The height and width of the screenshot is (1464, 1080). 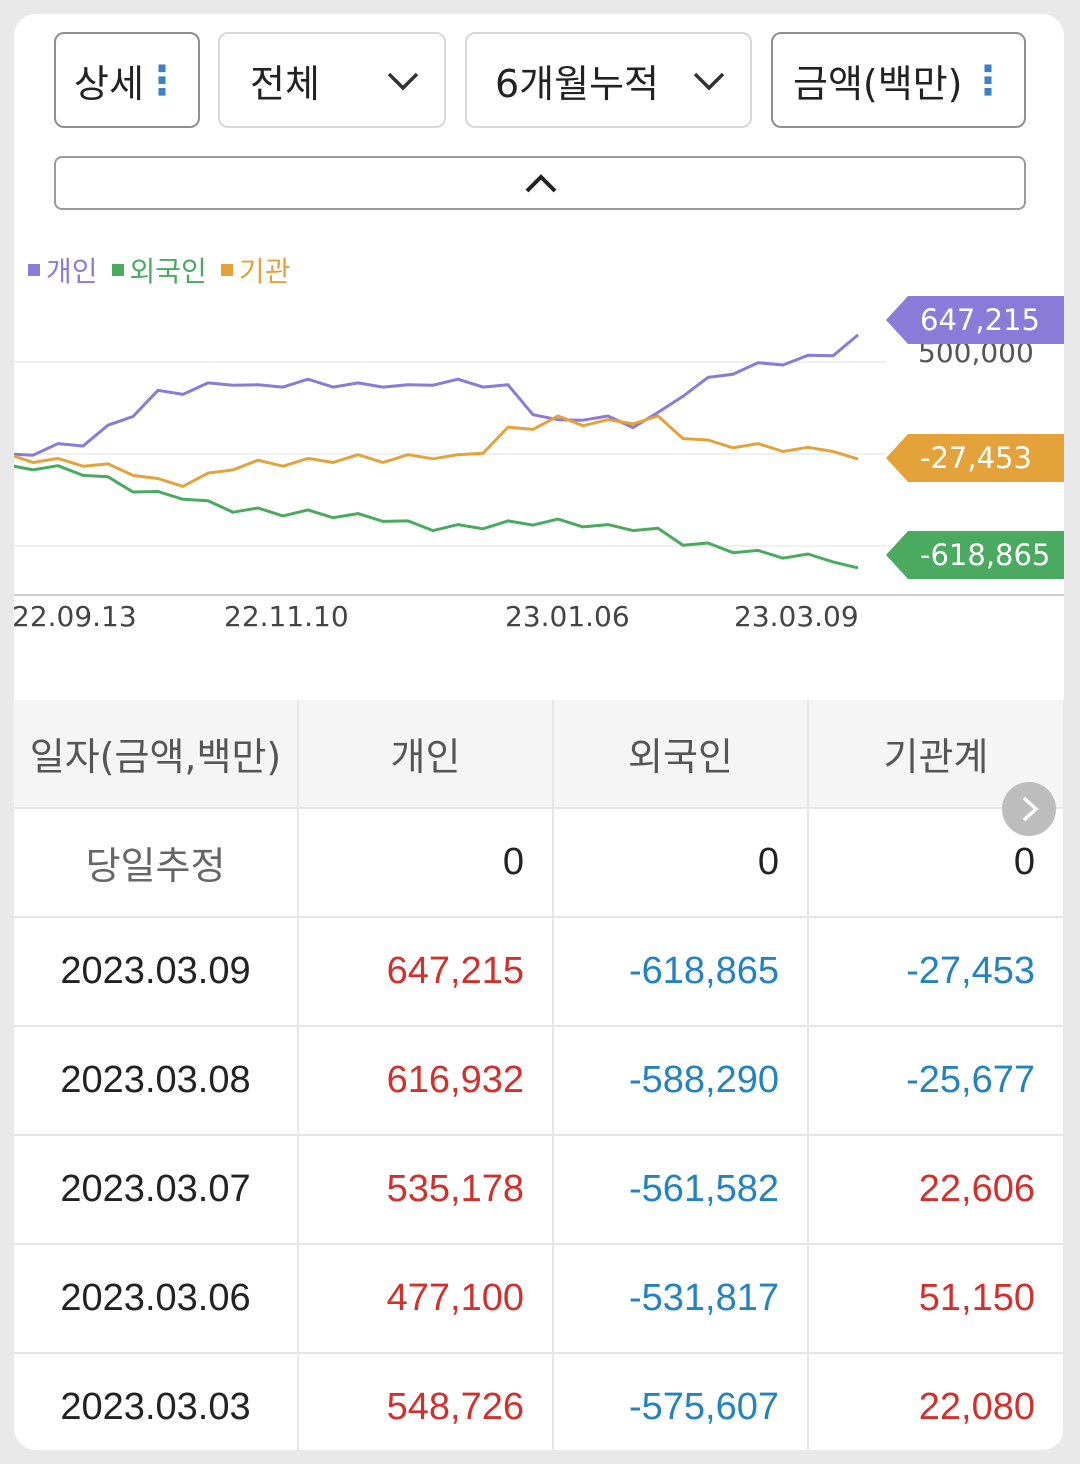 I want to click on institution-value-tag: -27,453, so click(x=975, y=458).